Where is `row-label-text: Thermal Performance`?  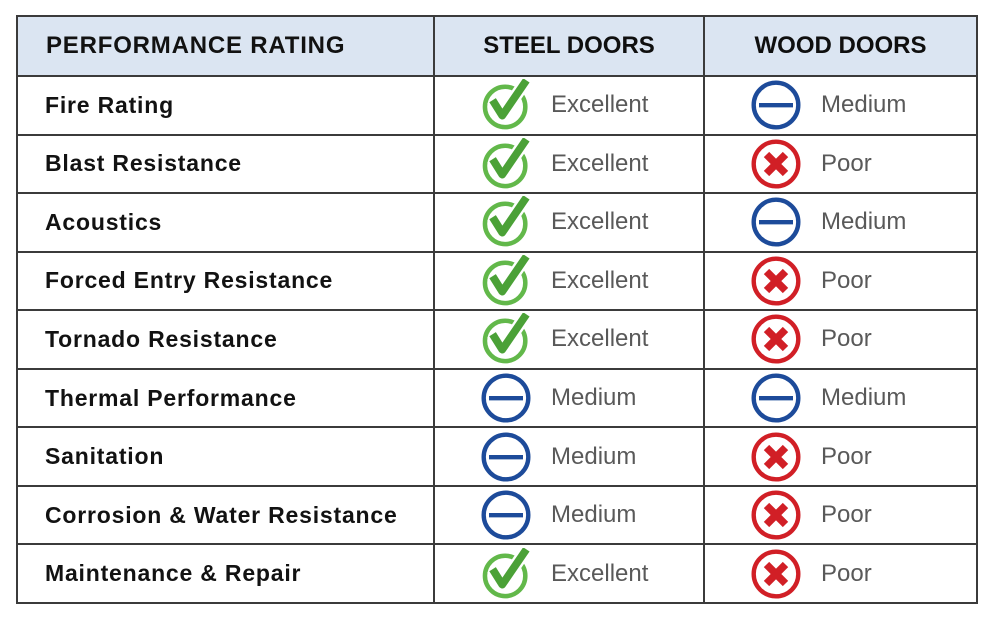
row-label-text: Thermal Performance is located at coordinates (171, 397).